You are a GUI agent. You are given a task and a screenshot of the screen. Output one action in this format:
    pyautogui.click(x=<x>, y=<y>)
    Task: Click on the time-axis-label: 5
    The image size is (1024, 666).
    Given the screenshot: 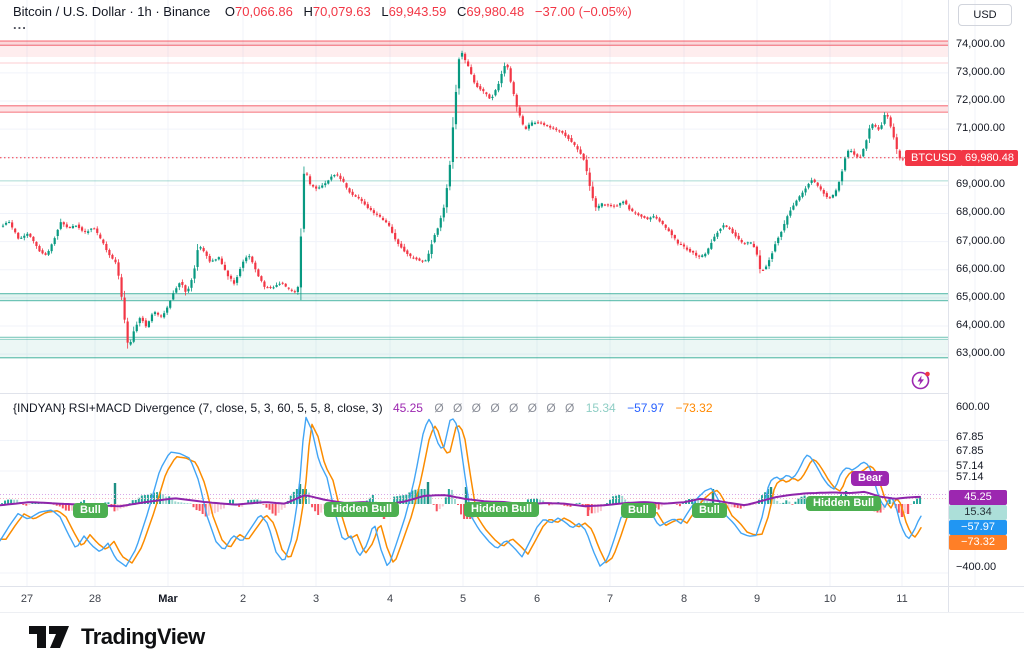 What is the action you would take?
    pyautogui.click(x=463, y=599)
    